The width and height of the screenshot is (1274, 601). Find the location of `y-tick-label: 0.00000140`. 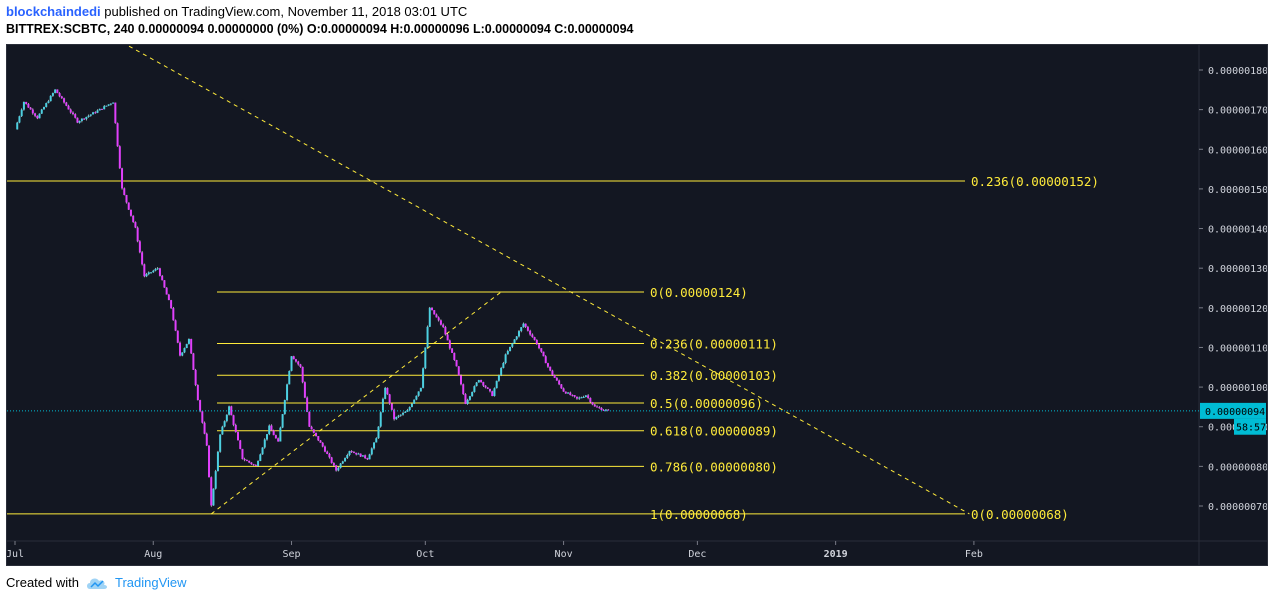

y-tick-label: 0.00000140 is located at coordinates (1237, 230).